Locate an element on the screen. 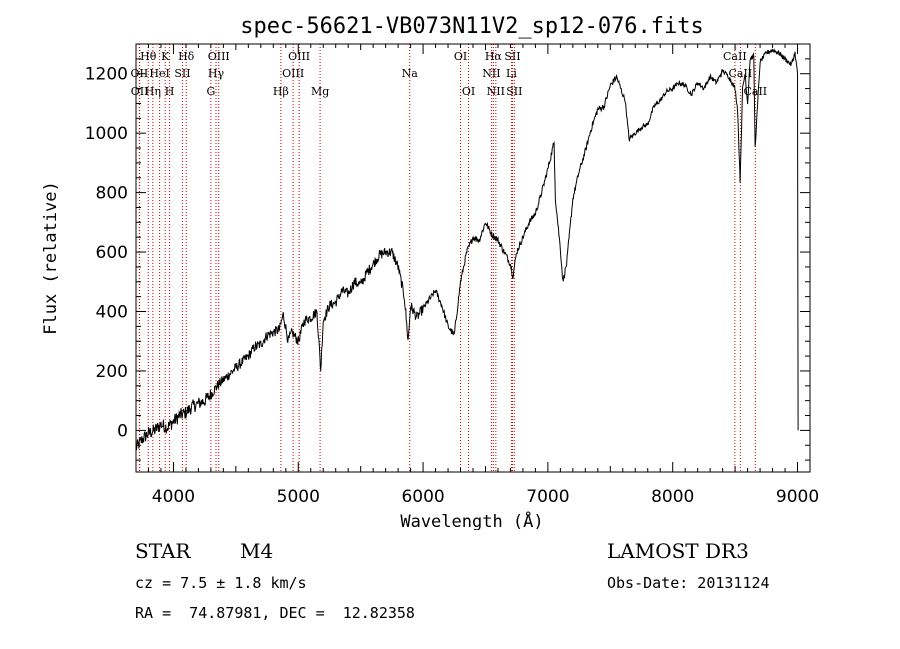 Image resolution: width=900 pixels, height=649 pixels. x-tick-label: 6000 is located at coordinates (422, 497).